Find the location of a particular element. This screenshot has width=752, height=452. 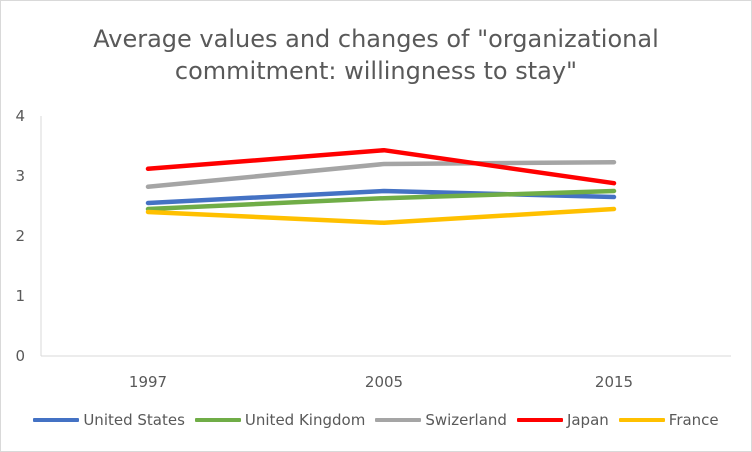

y-tick-label: 2 is located at coordinates (20, 236).